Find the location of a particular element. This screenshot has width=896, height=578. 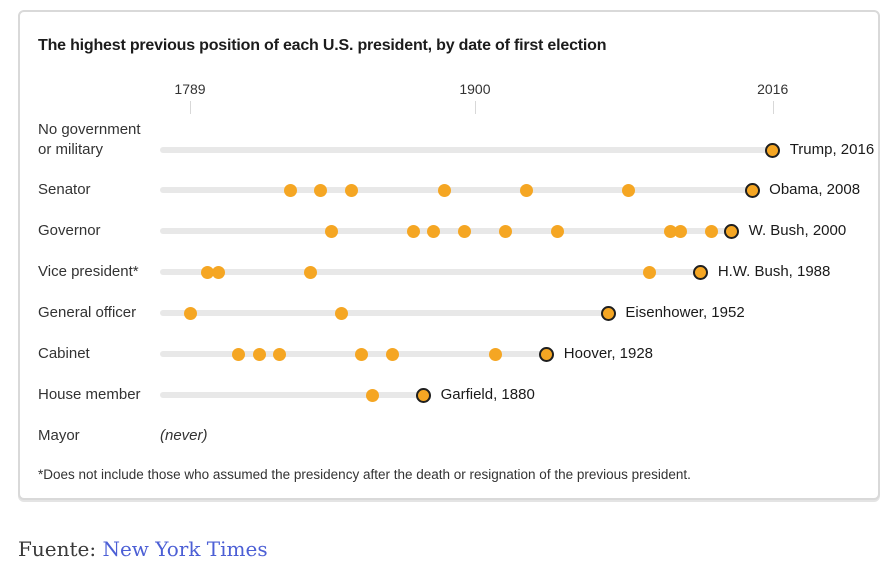

category-label: Cabinet is located at coordinates (64, 353).